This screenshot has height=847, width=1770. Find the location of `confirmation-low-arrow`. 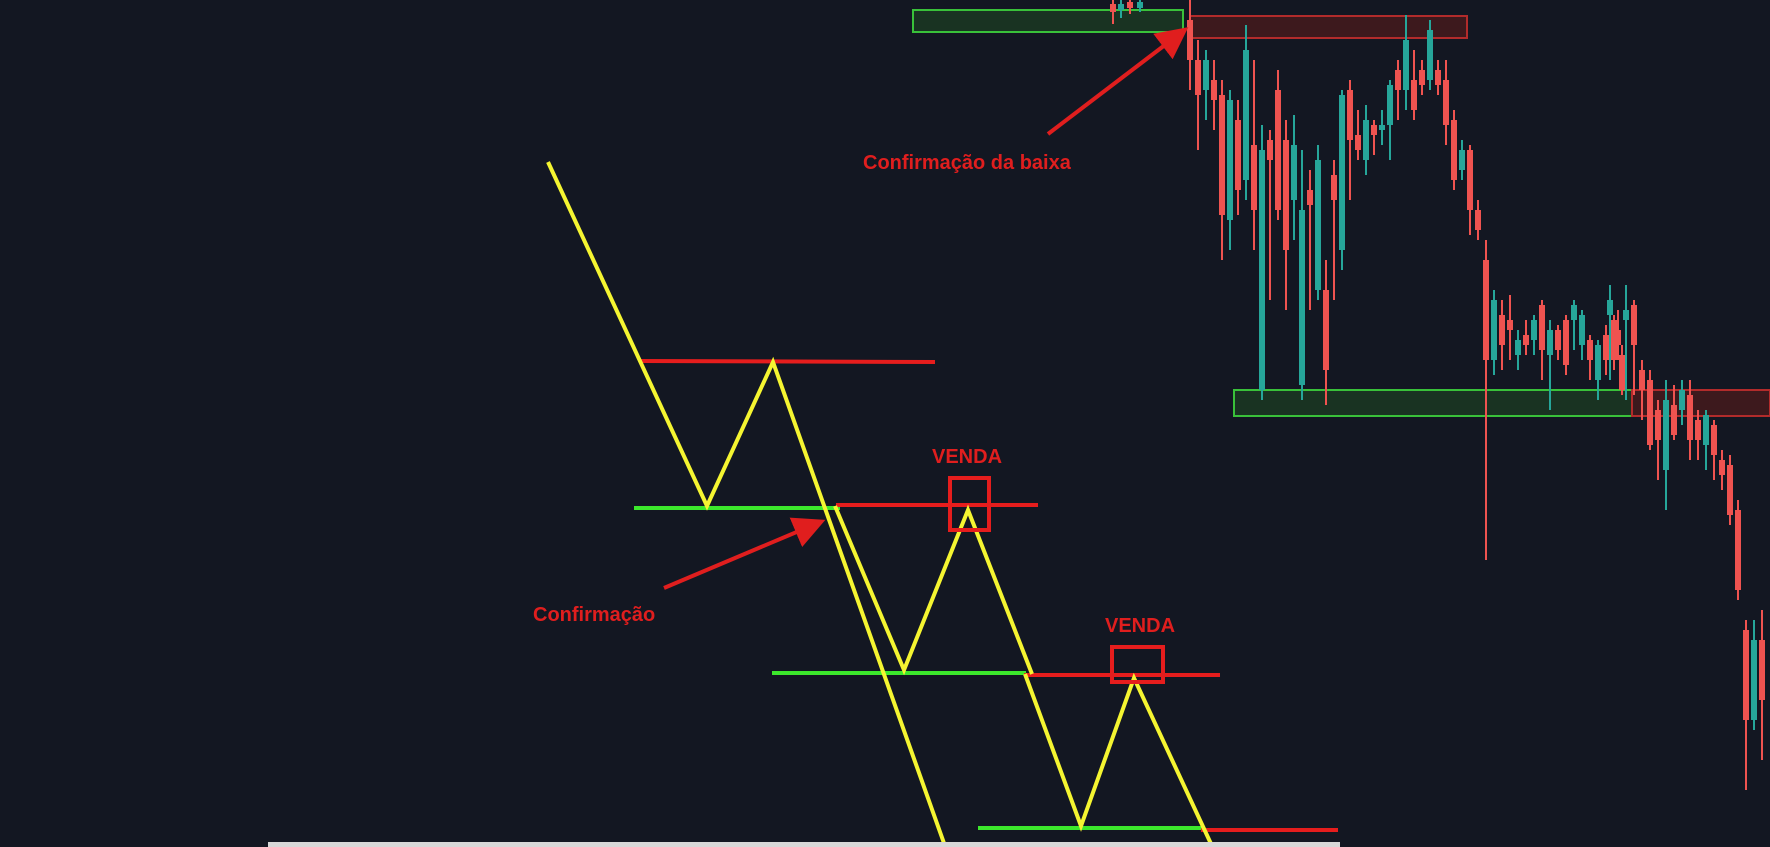

confirmation-low-arrow is located at coordinates (1117, 81).